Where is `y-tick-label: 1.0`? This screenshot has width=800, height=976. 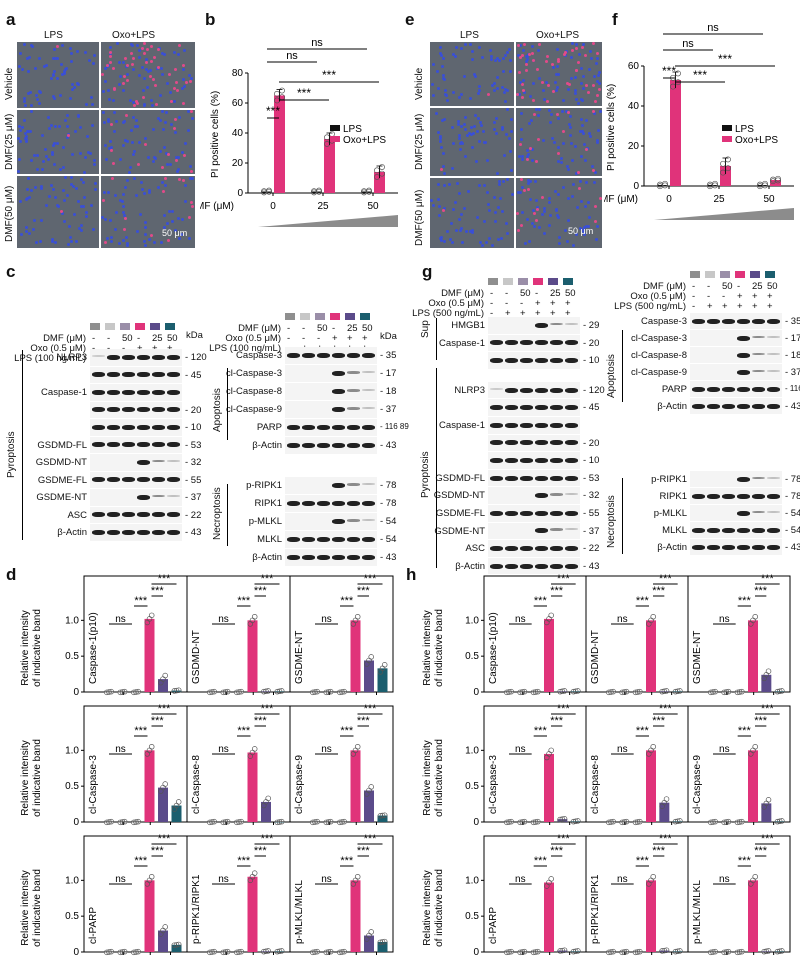
y-tick-label: 1.0 is located at coordinates (72, 620).